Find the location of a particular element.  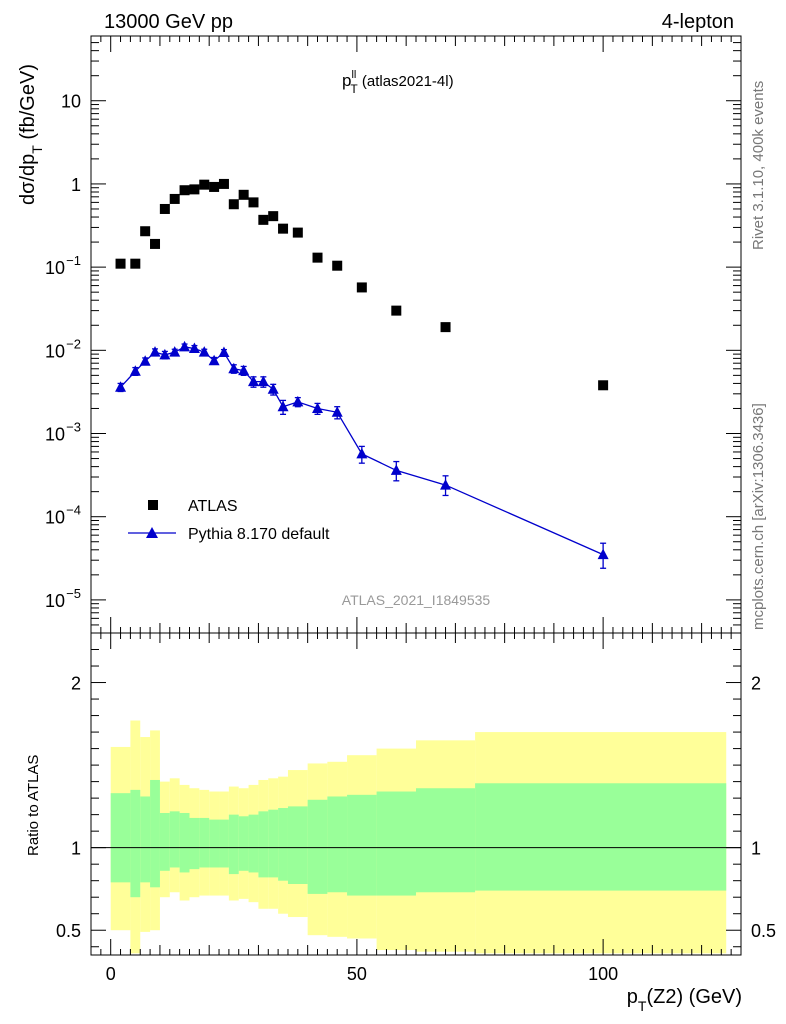

y-tick-label: 1 is located at coordinates (76, 185).